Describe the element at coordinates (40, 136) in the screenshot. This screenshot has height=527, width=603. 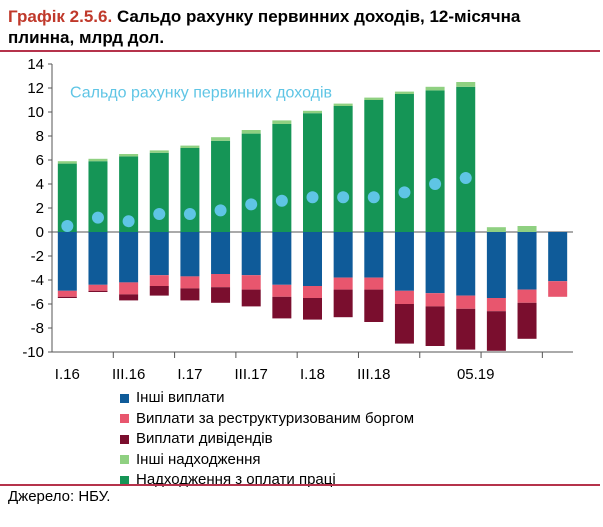
I see `y-tick-label: 8` at that location.